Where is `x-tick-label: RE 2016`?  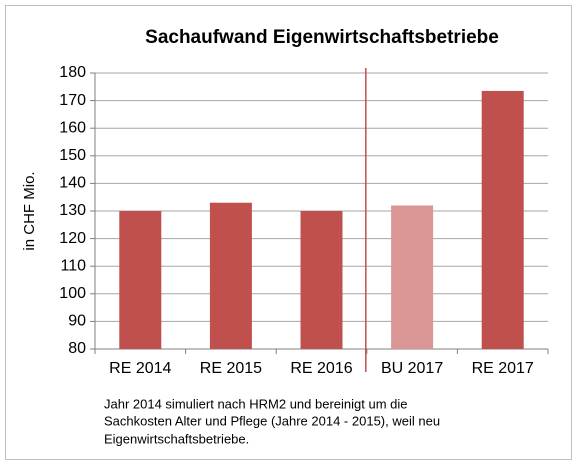 x-tick-label: RE 2016 is located at coordinates (321, 368).